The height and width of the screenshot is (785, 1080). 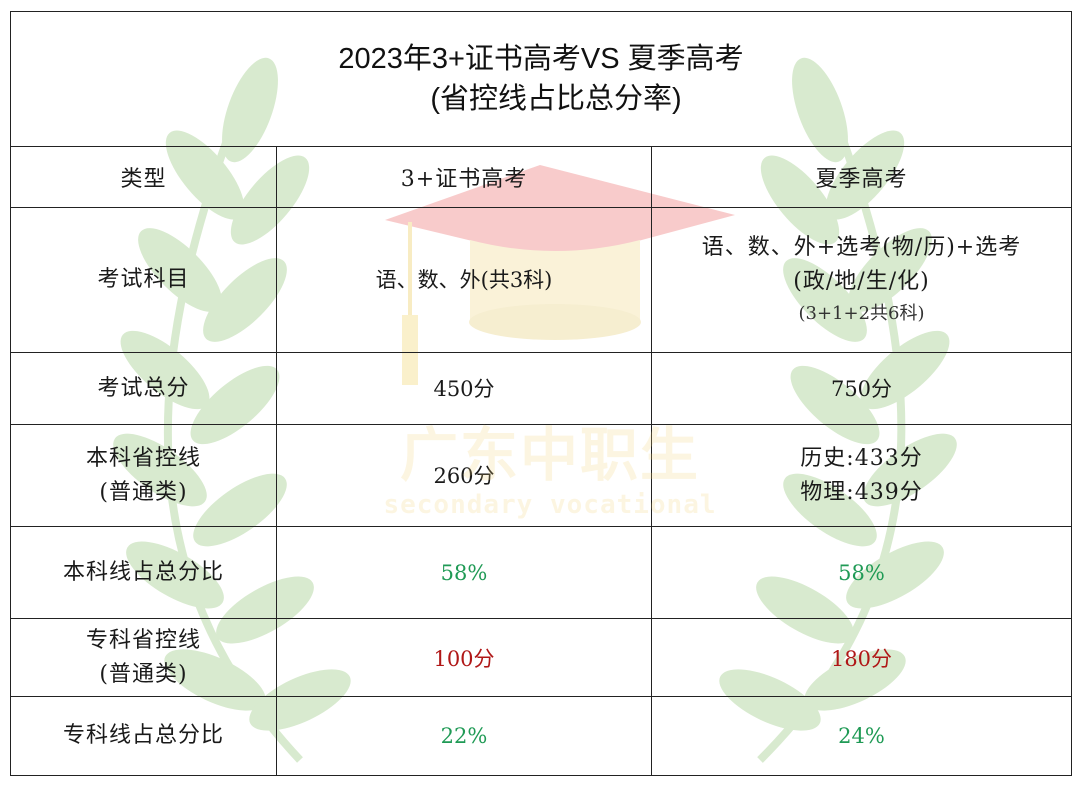 I want to click on bachelor-line-physics: 物理:439分, so click(x=861, y=492).